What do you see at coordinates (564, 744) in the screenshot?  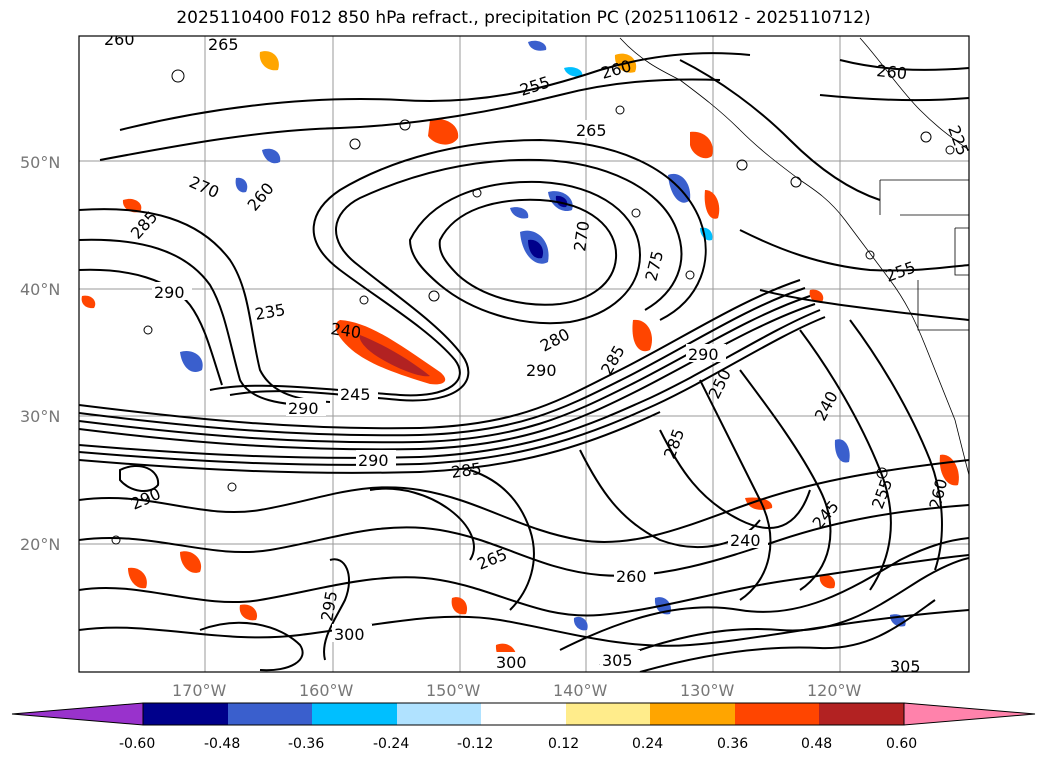 I see `colorbar-tick-label: 0.12` at bounding box center [564, 744].